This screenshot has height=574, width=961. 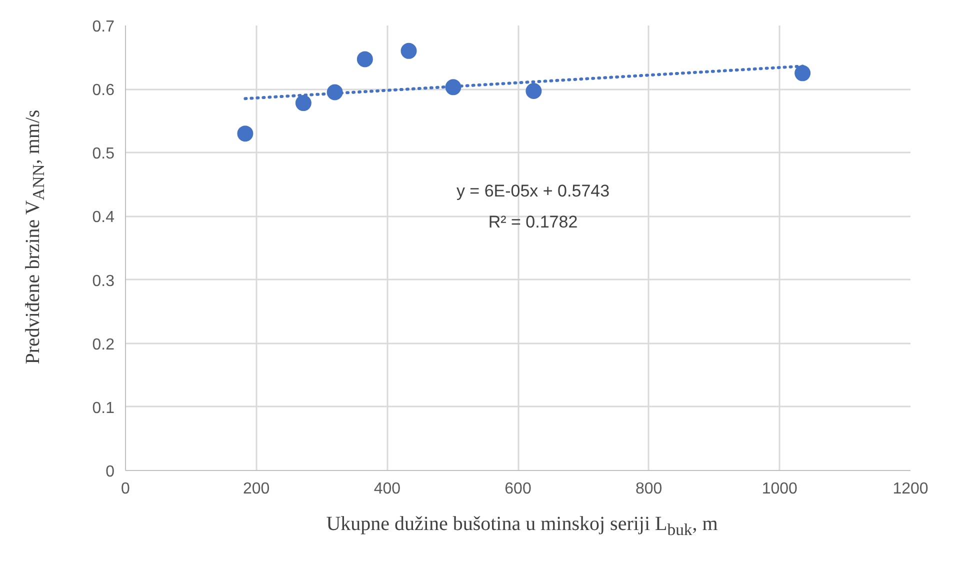 I want to click on x-tick-label: 600, so click(x=518, y=489).